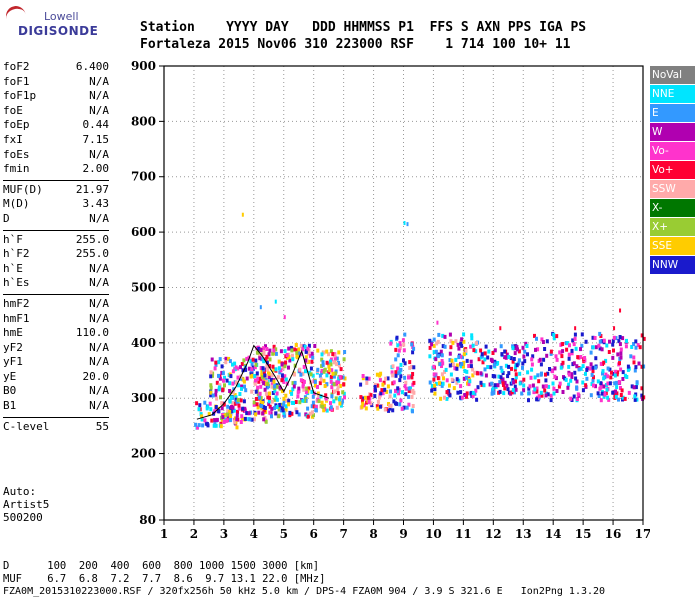  Describe the element at coordinates (553, 534) in the screenshot. I see `x-tick-label: 14` at that location.